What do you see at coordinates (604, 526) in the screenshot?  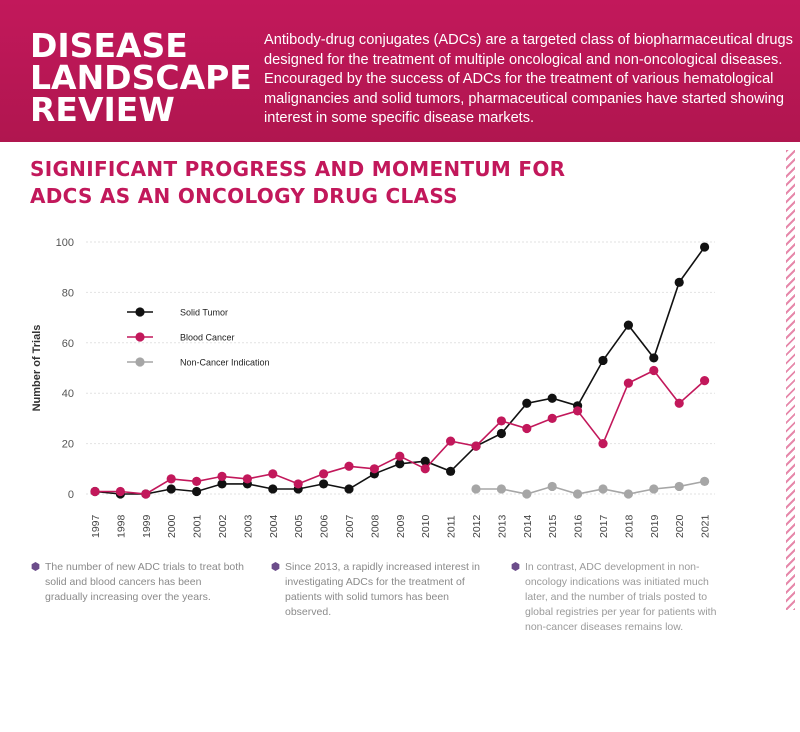 I see `x-tick-label: 2017` at bounding box center [604, 526].